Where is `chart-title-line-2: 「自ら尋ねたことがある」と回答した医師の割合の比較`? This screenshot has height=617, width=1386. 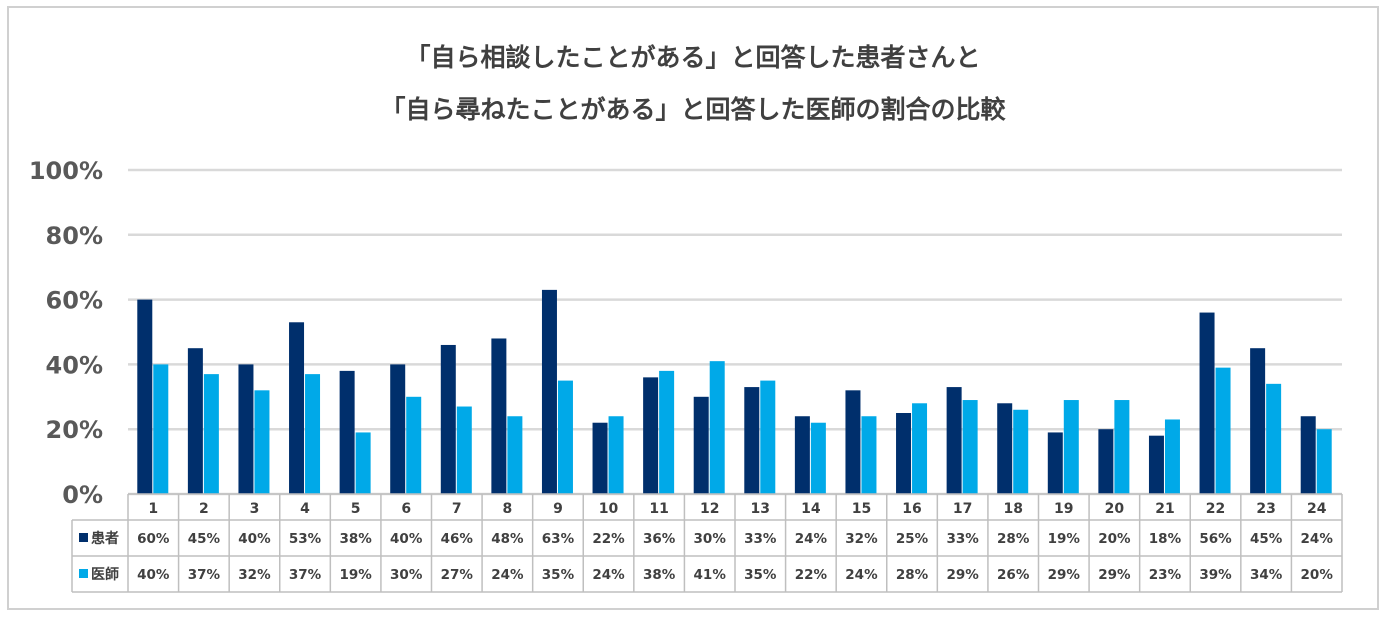 chart-title-line-2: 「自ら尋ねたことがある」と回答した医師の割合の比較 is located at coordinates (693, 109).